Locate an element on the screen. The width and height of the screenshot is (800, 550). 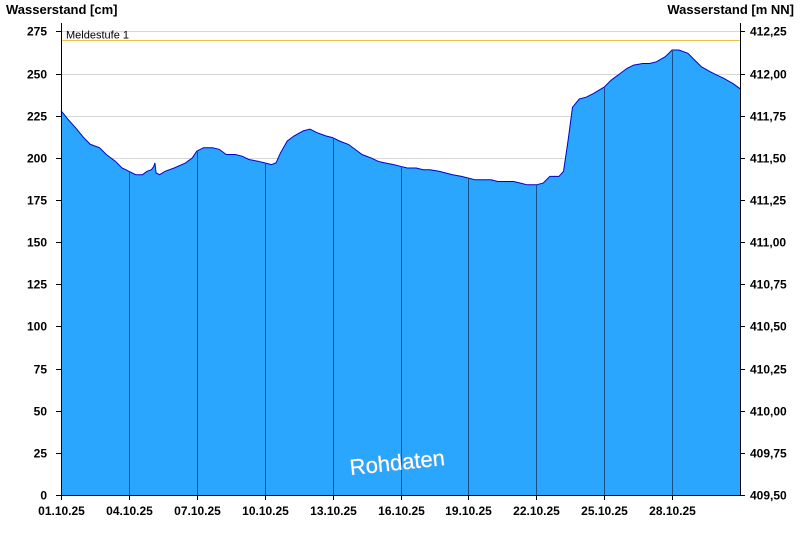
y-tick-label-right: 410,25 is located at coordinates (768, 370).